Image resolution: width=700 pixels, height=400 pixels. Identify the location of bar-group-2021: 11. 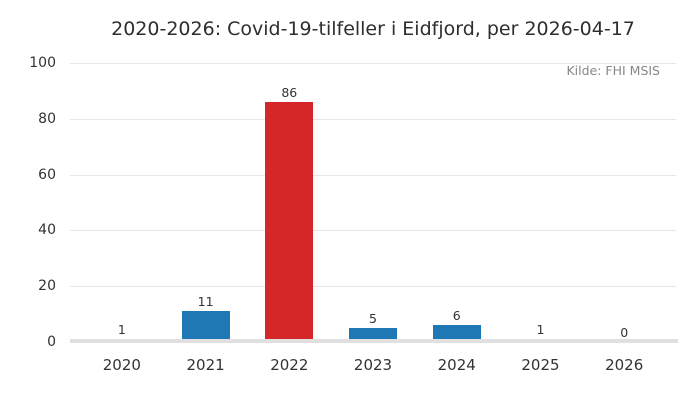
(206, 202).